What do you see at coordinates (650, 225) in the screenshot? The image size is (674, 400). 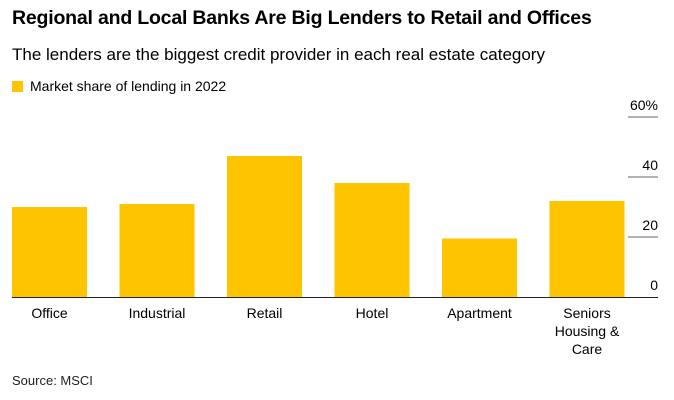 I see `y-tick-label: 20` at bounding box center [650, 225].